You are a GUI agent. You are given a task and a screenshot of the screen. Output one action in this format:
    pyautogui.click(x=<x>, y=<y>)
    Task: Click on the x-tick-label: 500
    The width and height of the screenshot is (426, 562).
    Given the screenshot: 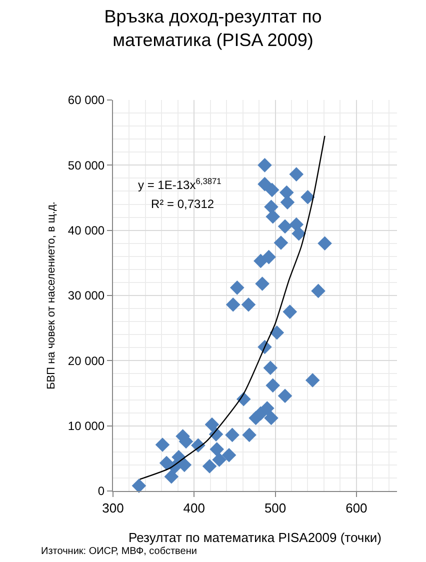 What is the action you would take?
    pyautogui.click(x=275, y=508)
    